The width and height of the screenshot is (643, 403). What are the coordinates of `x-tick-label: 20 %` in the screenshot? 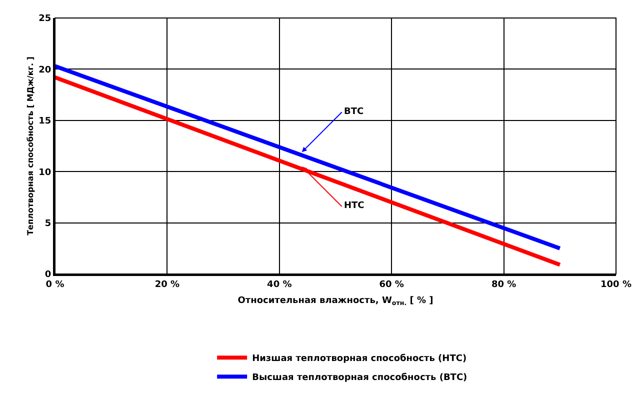 It's located at (167, 285).